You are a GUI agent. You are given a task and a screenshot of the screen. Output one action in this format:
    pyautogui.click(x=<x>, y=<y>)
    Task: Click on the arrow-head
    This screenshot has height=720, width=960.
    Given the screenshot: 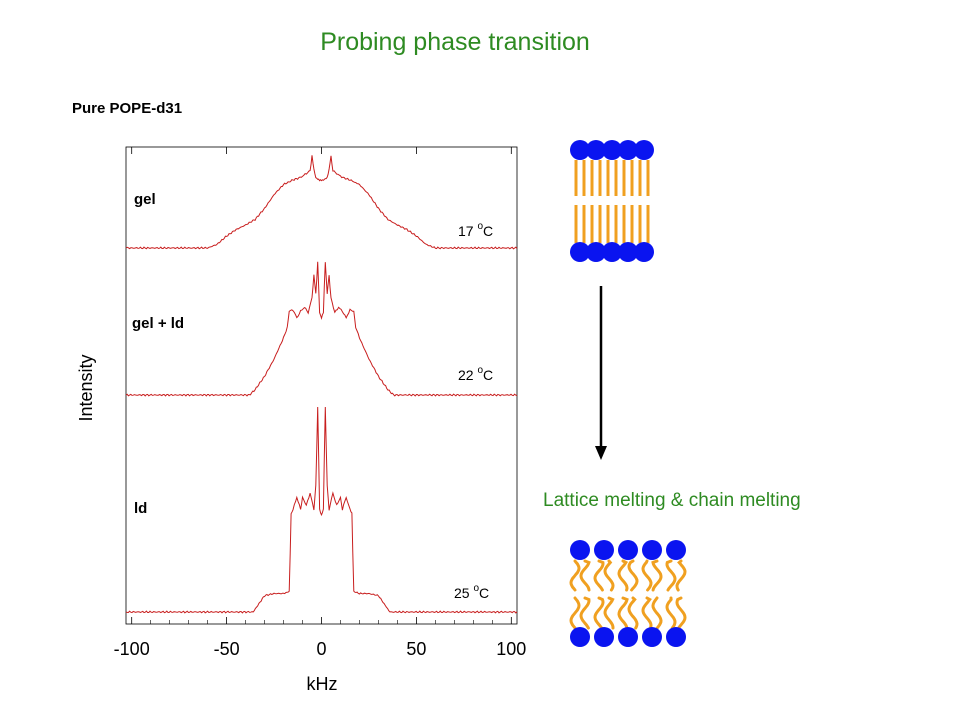 What is the action you would take?
    pyautogui.click(x=601, y=453)
    